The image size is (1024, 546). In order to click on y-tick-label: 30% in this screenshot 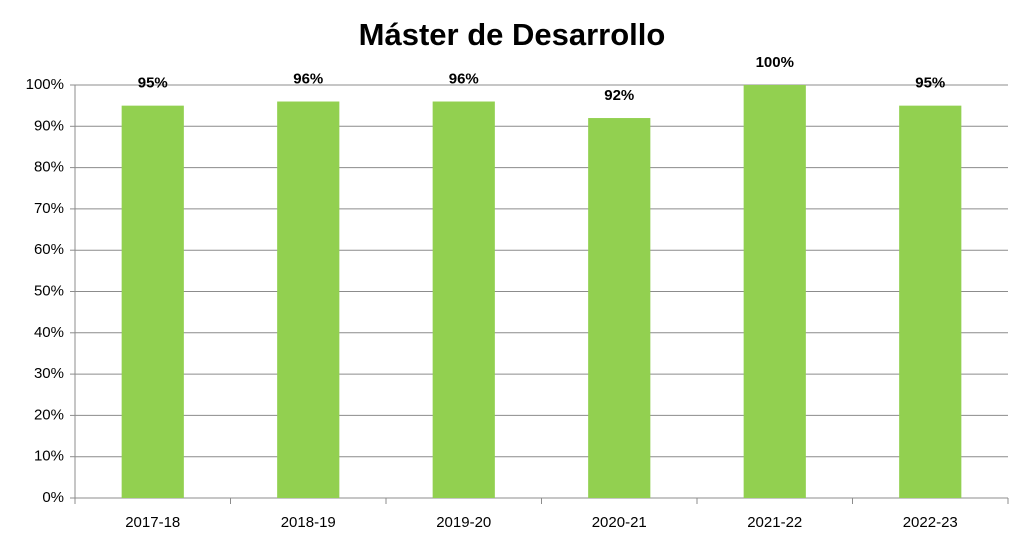, I will do `click(49, 373)`.